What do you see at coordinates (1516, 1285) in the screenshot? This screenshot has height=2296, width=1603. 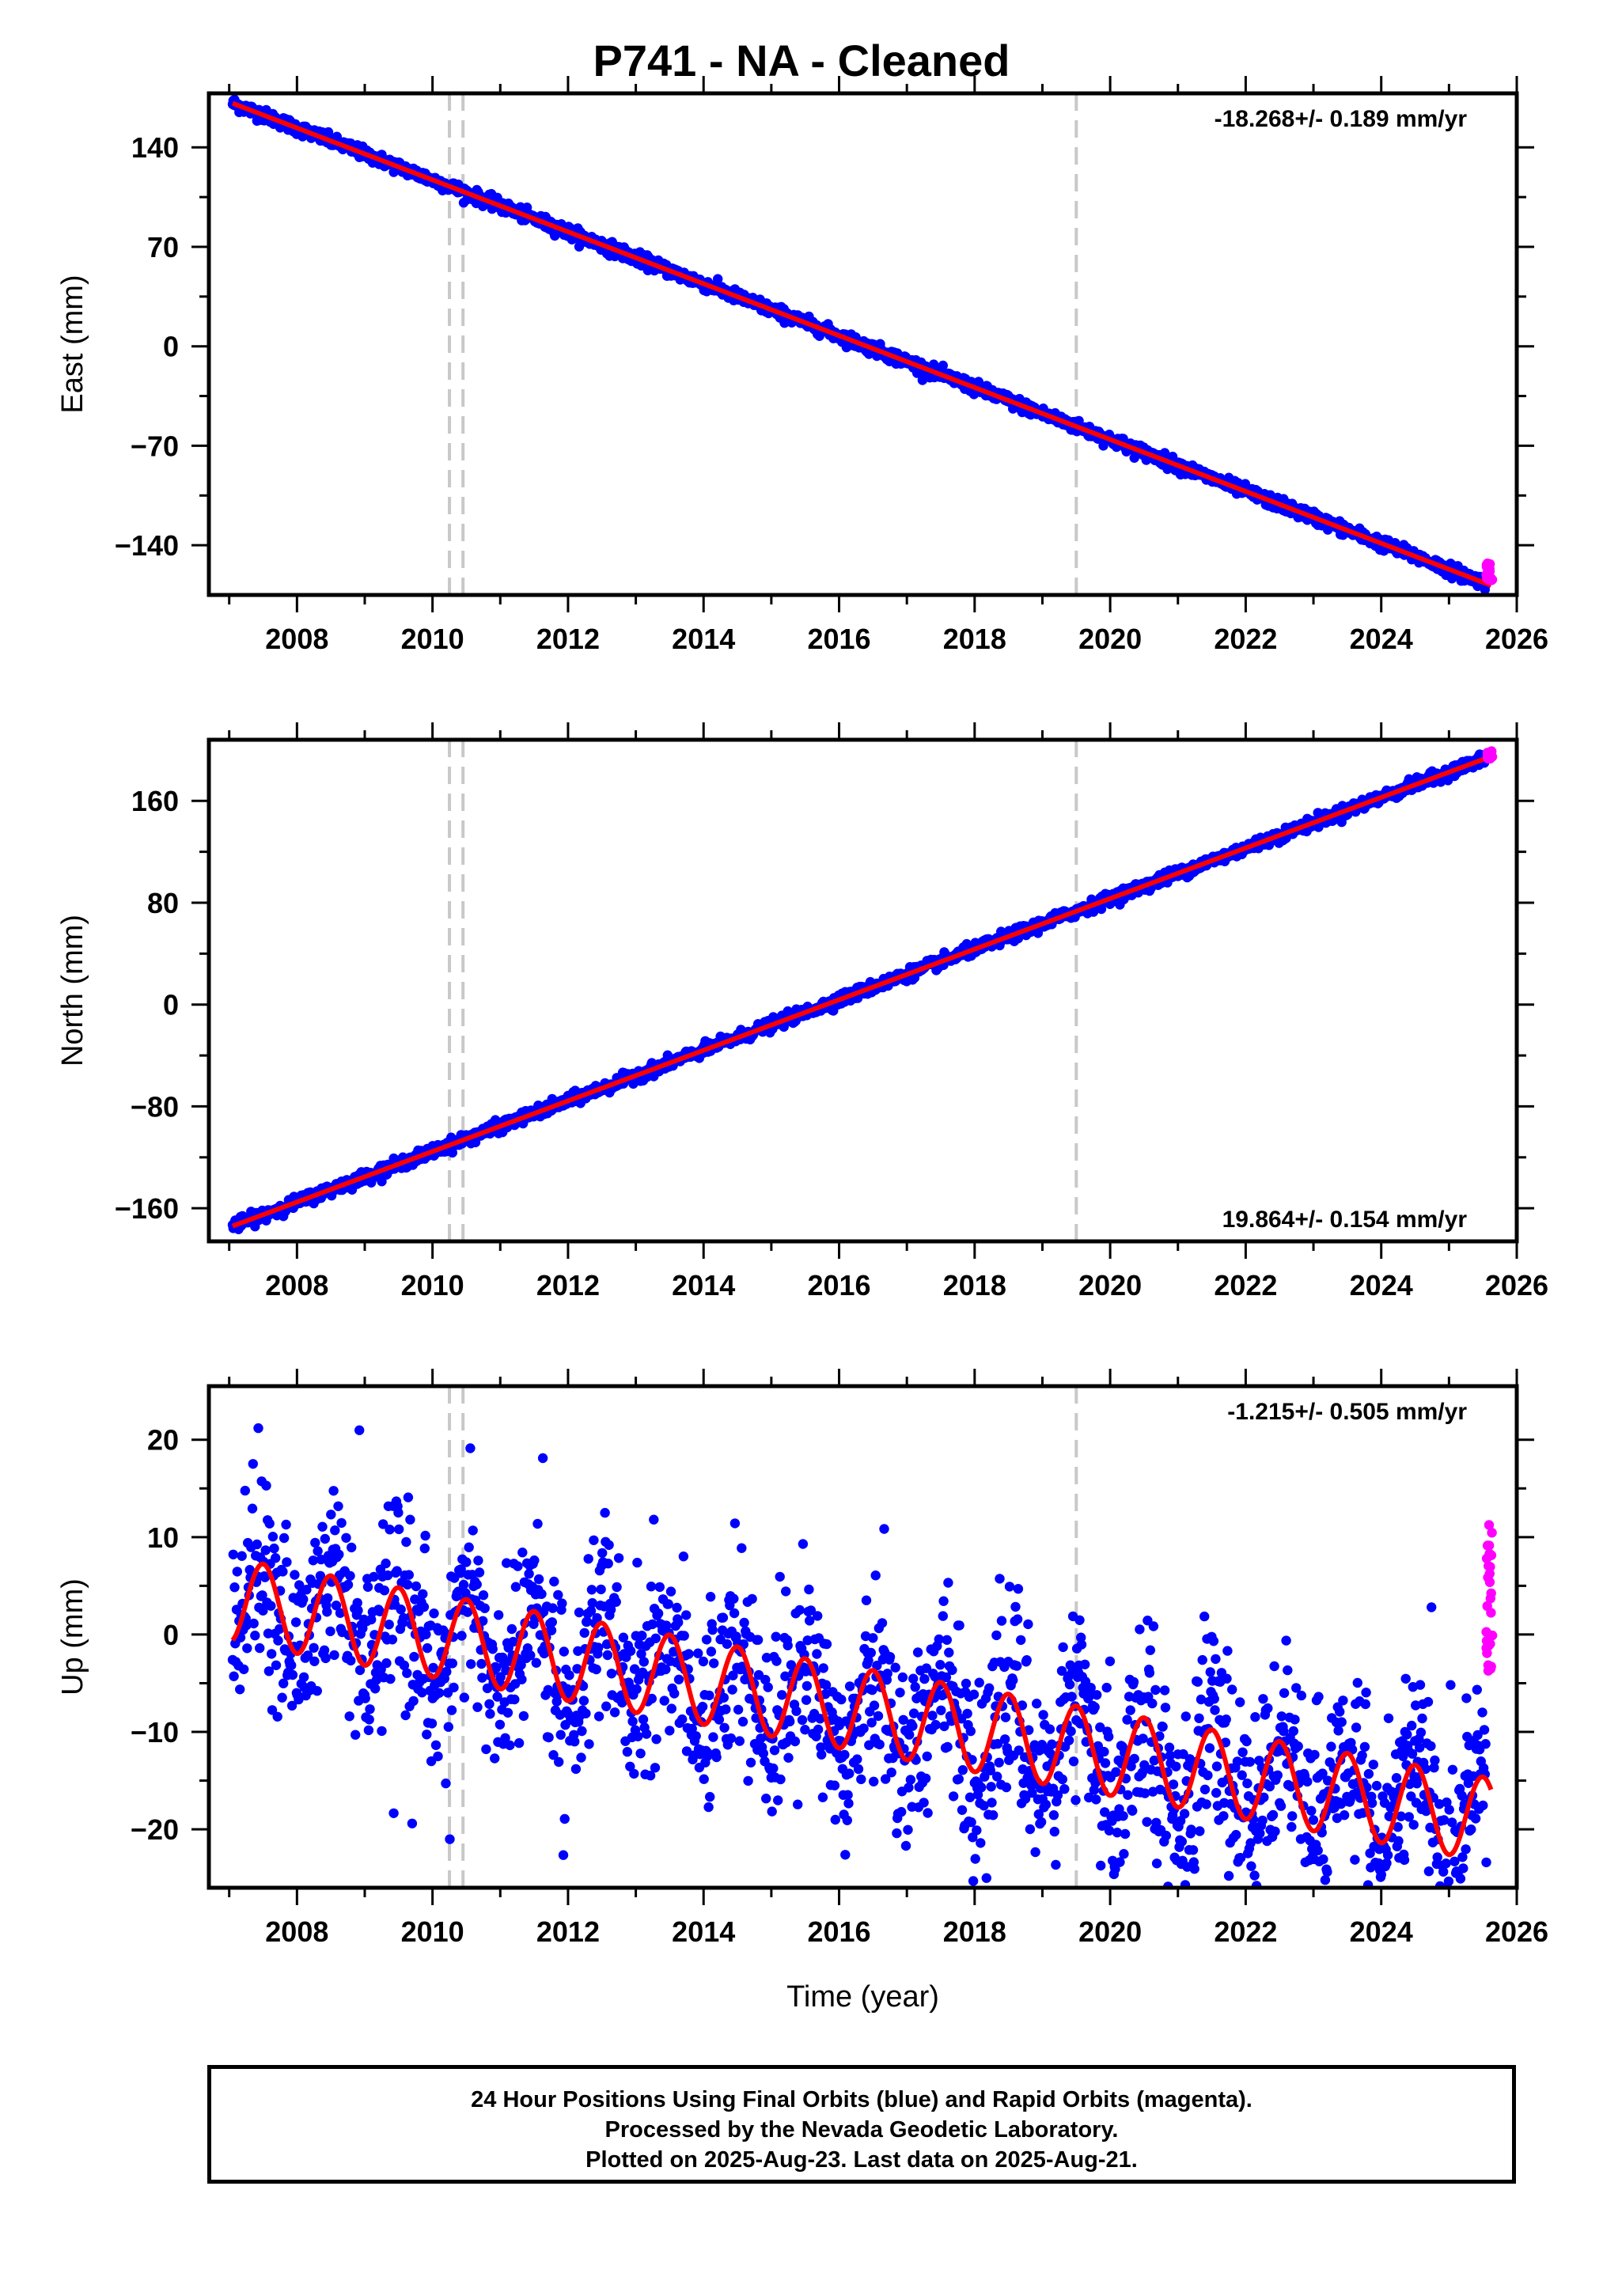 I see `north-x-tick-label: 2026` at bounding box center [1516, 1285].